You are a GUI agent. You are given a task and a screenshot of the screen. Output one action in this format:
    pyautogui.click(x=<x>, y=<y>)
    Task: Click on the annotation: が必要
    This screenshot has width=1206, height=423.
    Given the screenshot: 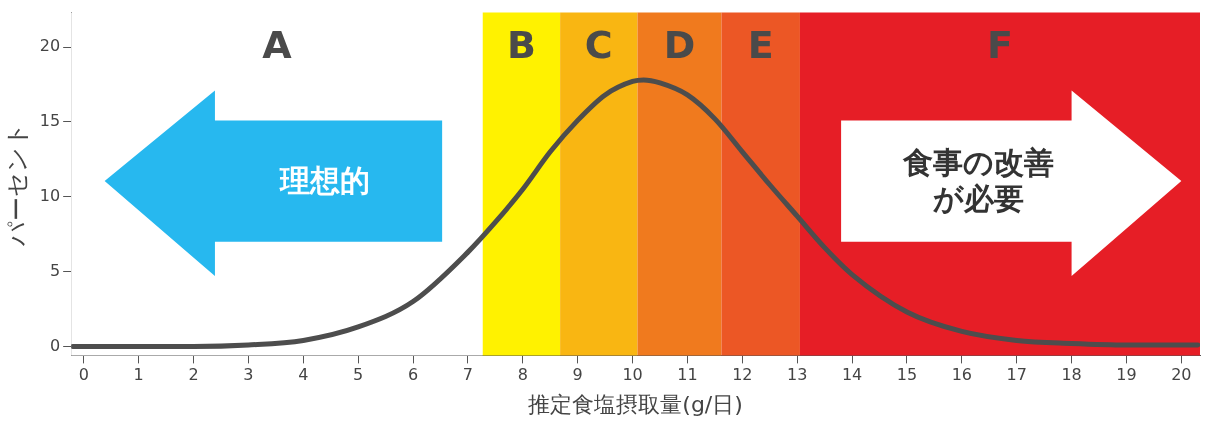 What is the action you would take?
    pyautogui.click(x=978, y=199)
    